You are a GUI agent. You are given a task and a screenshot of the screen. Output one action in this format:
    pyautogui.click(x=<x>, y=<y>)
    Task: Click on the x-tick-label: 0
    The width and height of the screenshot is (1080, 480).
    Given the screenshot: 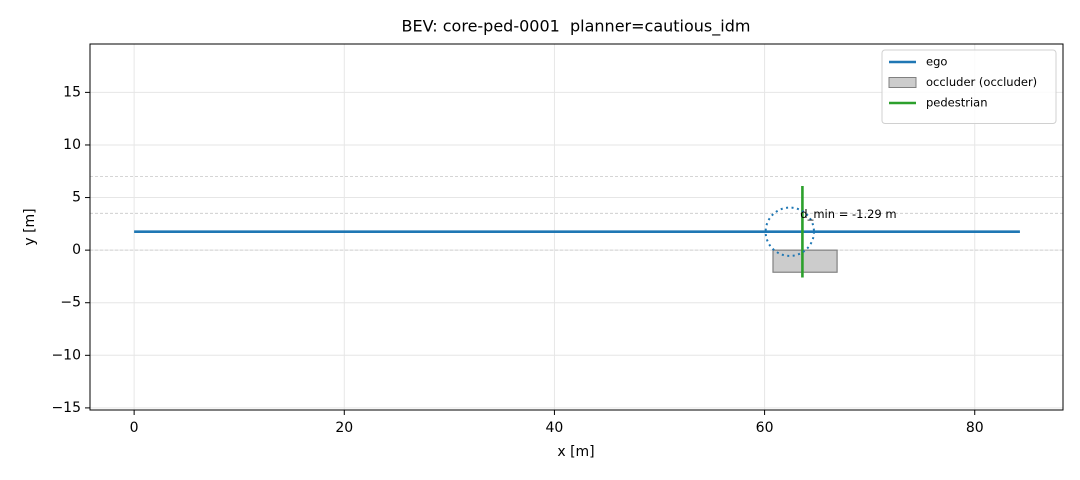 What is the action you would take?
    pyautogui.click(x=134, y=428)
    